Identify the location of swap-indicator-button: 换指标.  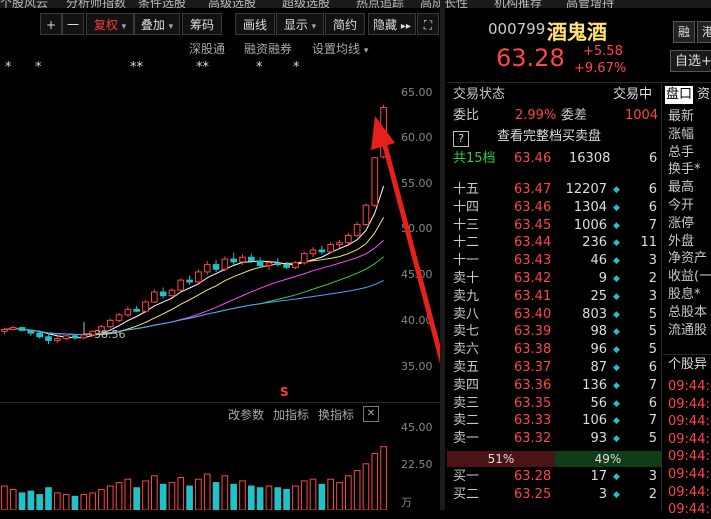
(336, 415).